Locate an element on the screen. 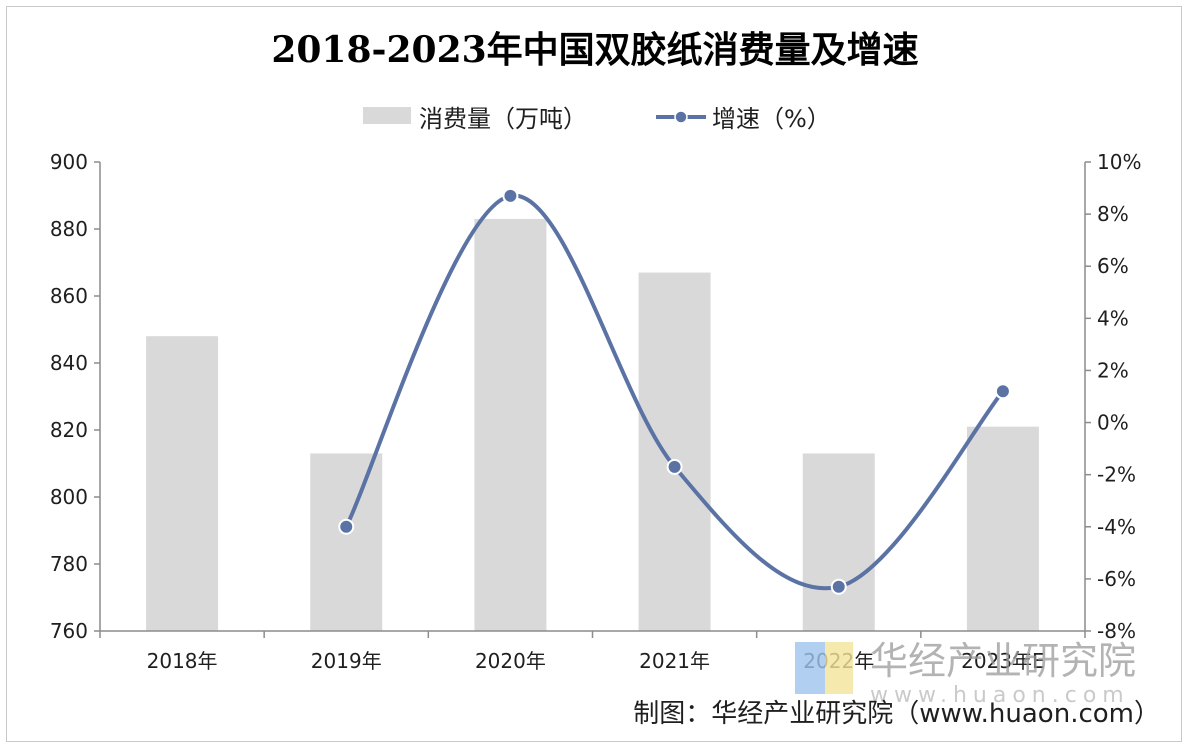 The width and height of the screenshot is (1190, 750). left-tick-label-900: 900 is located at coordinates (69, 162).